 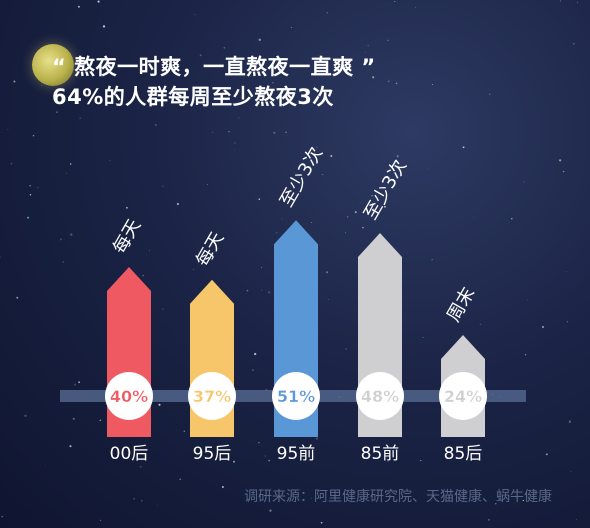 I want to click on category-label: 85前, so click(x=380, y=454).